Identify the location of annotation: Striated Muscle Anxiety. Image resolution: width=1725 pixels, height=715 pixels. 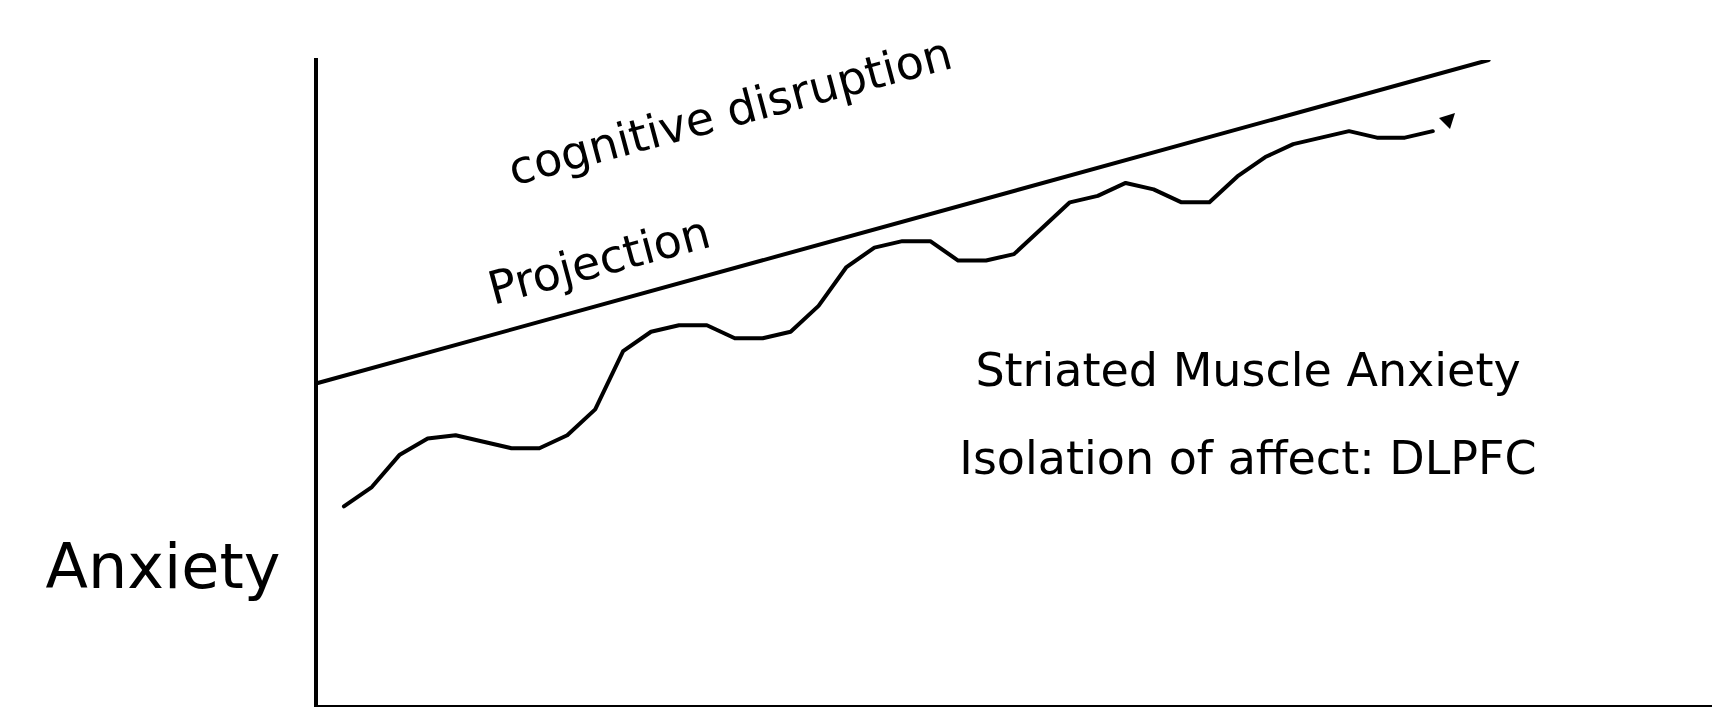
(1248, 369).